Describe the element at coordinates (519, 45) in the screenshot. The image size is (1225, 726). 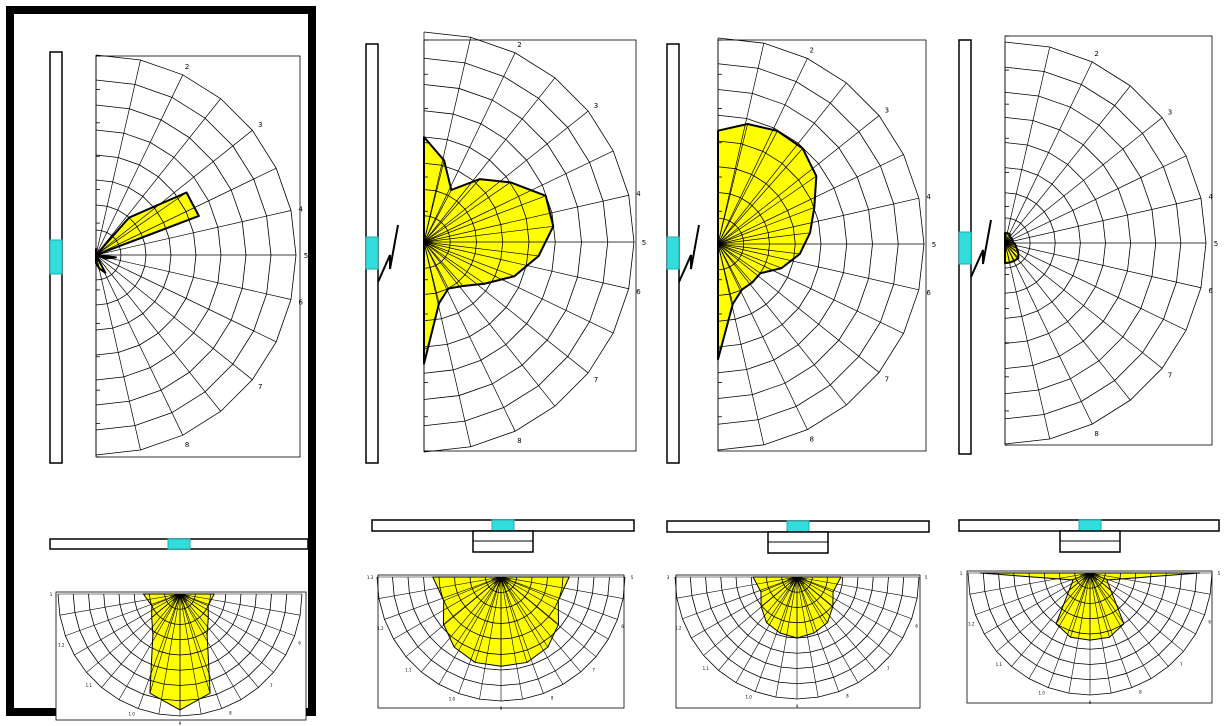
I see `side-angle-label: 2` at that location.